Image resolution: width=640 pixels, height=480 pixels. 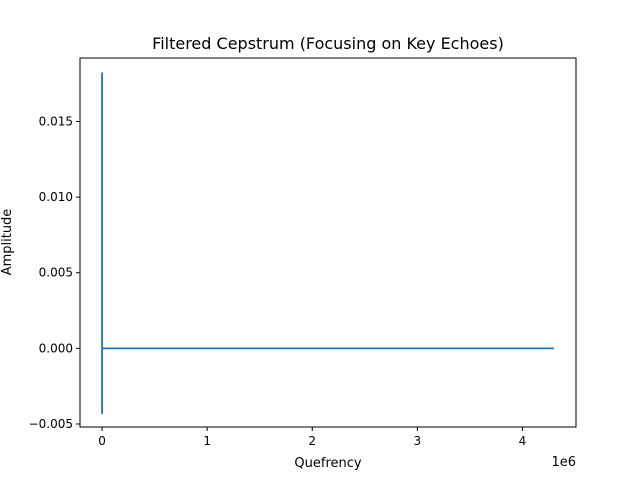 I want to click on x-tick-label: 0, so click(x=102, y=441).